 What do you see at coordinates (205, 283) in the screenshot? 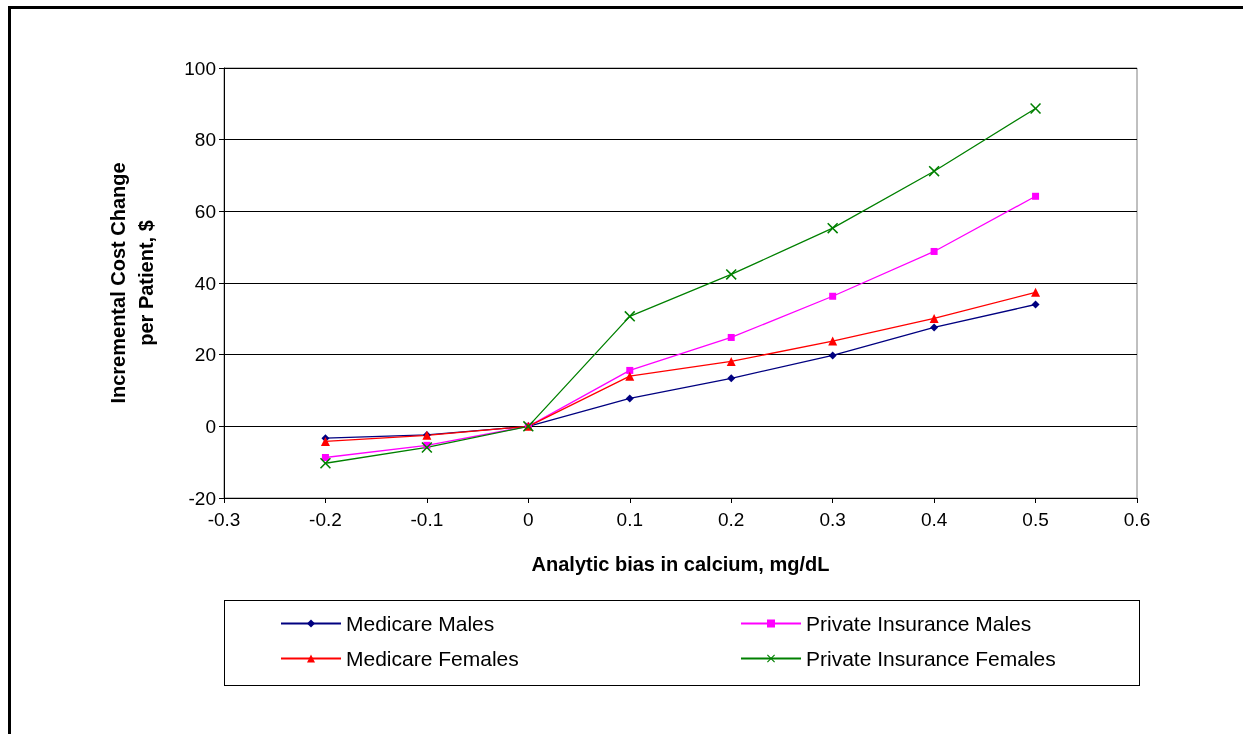
I see `y-tick-label: 40` at bounding box center [205, 283].